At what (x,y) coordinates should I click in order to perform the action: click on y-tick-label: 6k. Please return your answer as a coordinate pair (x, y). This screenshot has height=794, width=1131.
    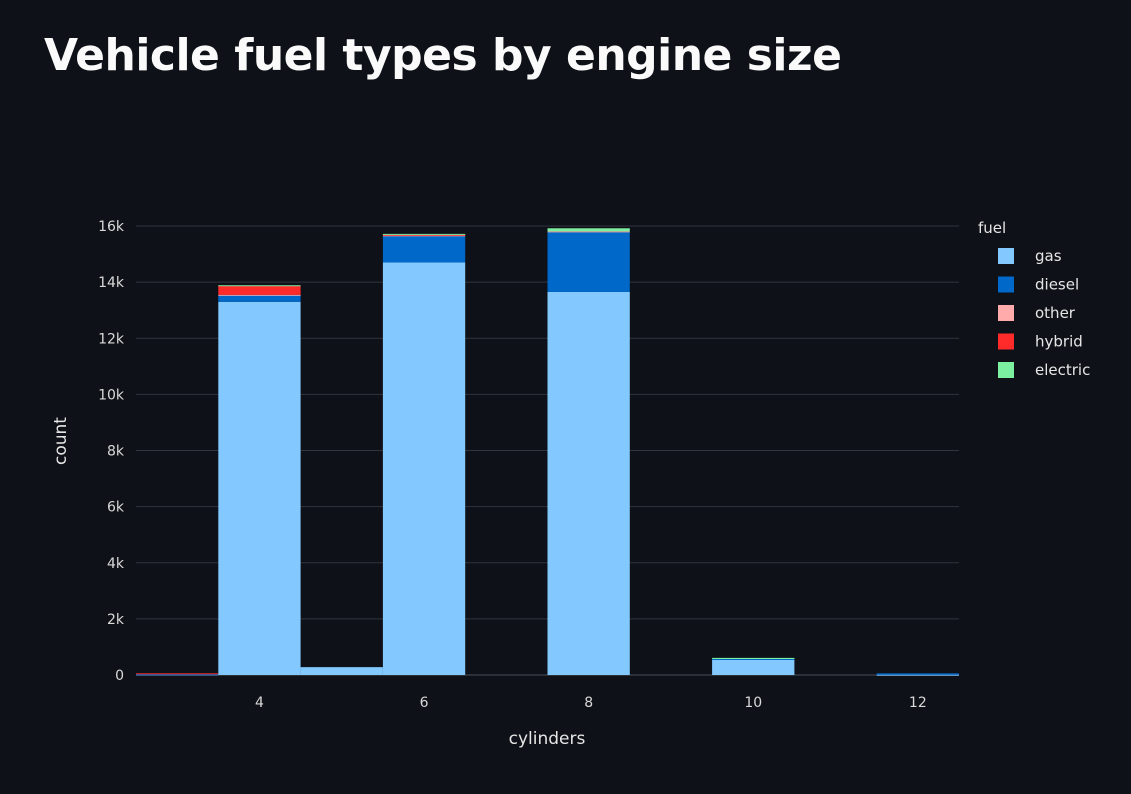
    Looking at the image, I should click on (116, 508).